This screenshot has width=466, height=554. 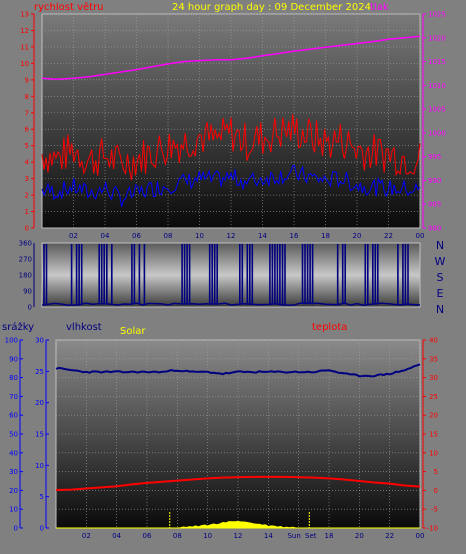 I want to click on pressure-axis-label: 990, so click(x=434, y=181).